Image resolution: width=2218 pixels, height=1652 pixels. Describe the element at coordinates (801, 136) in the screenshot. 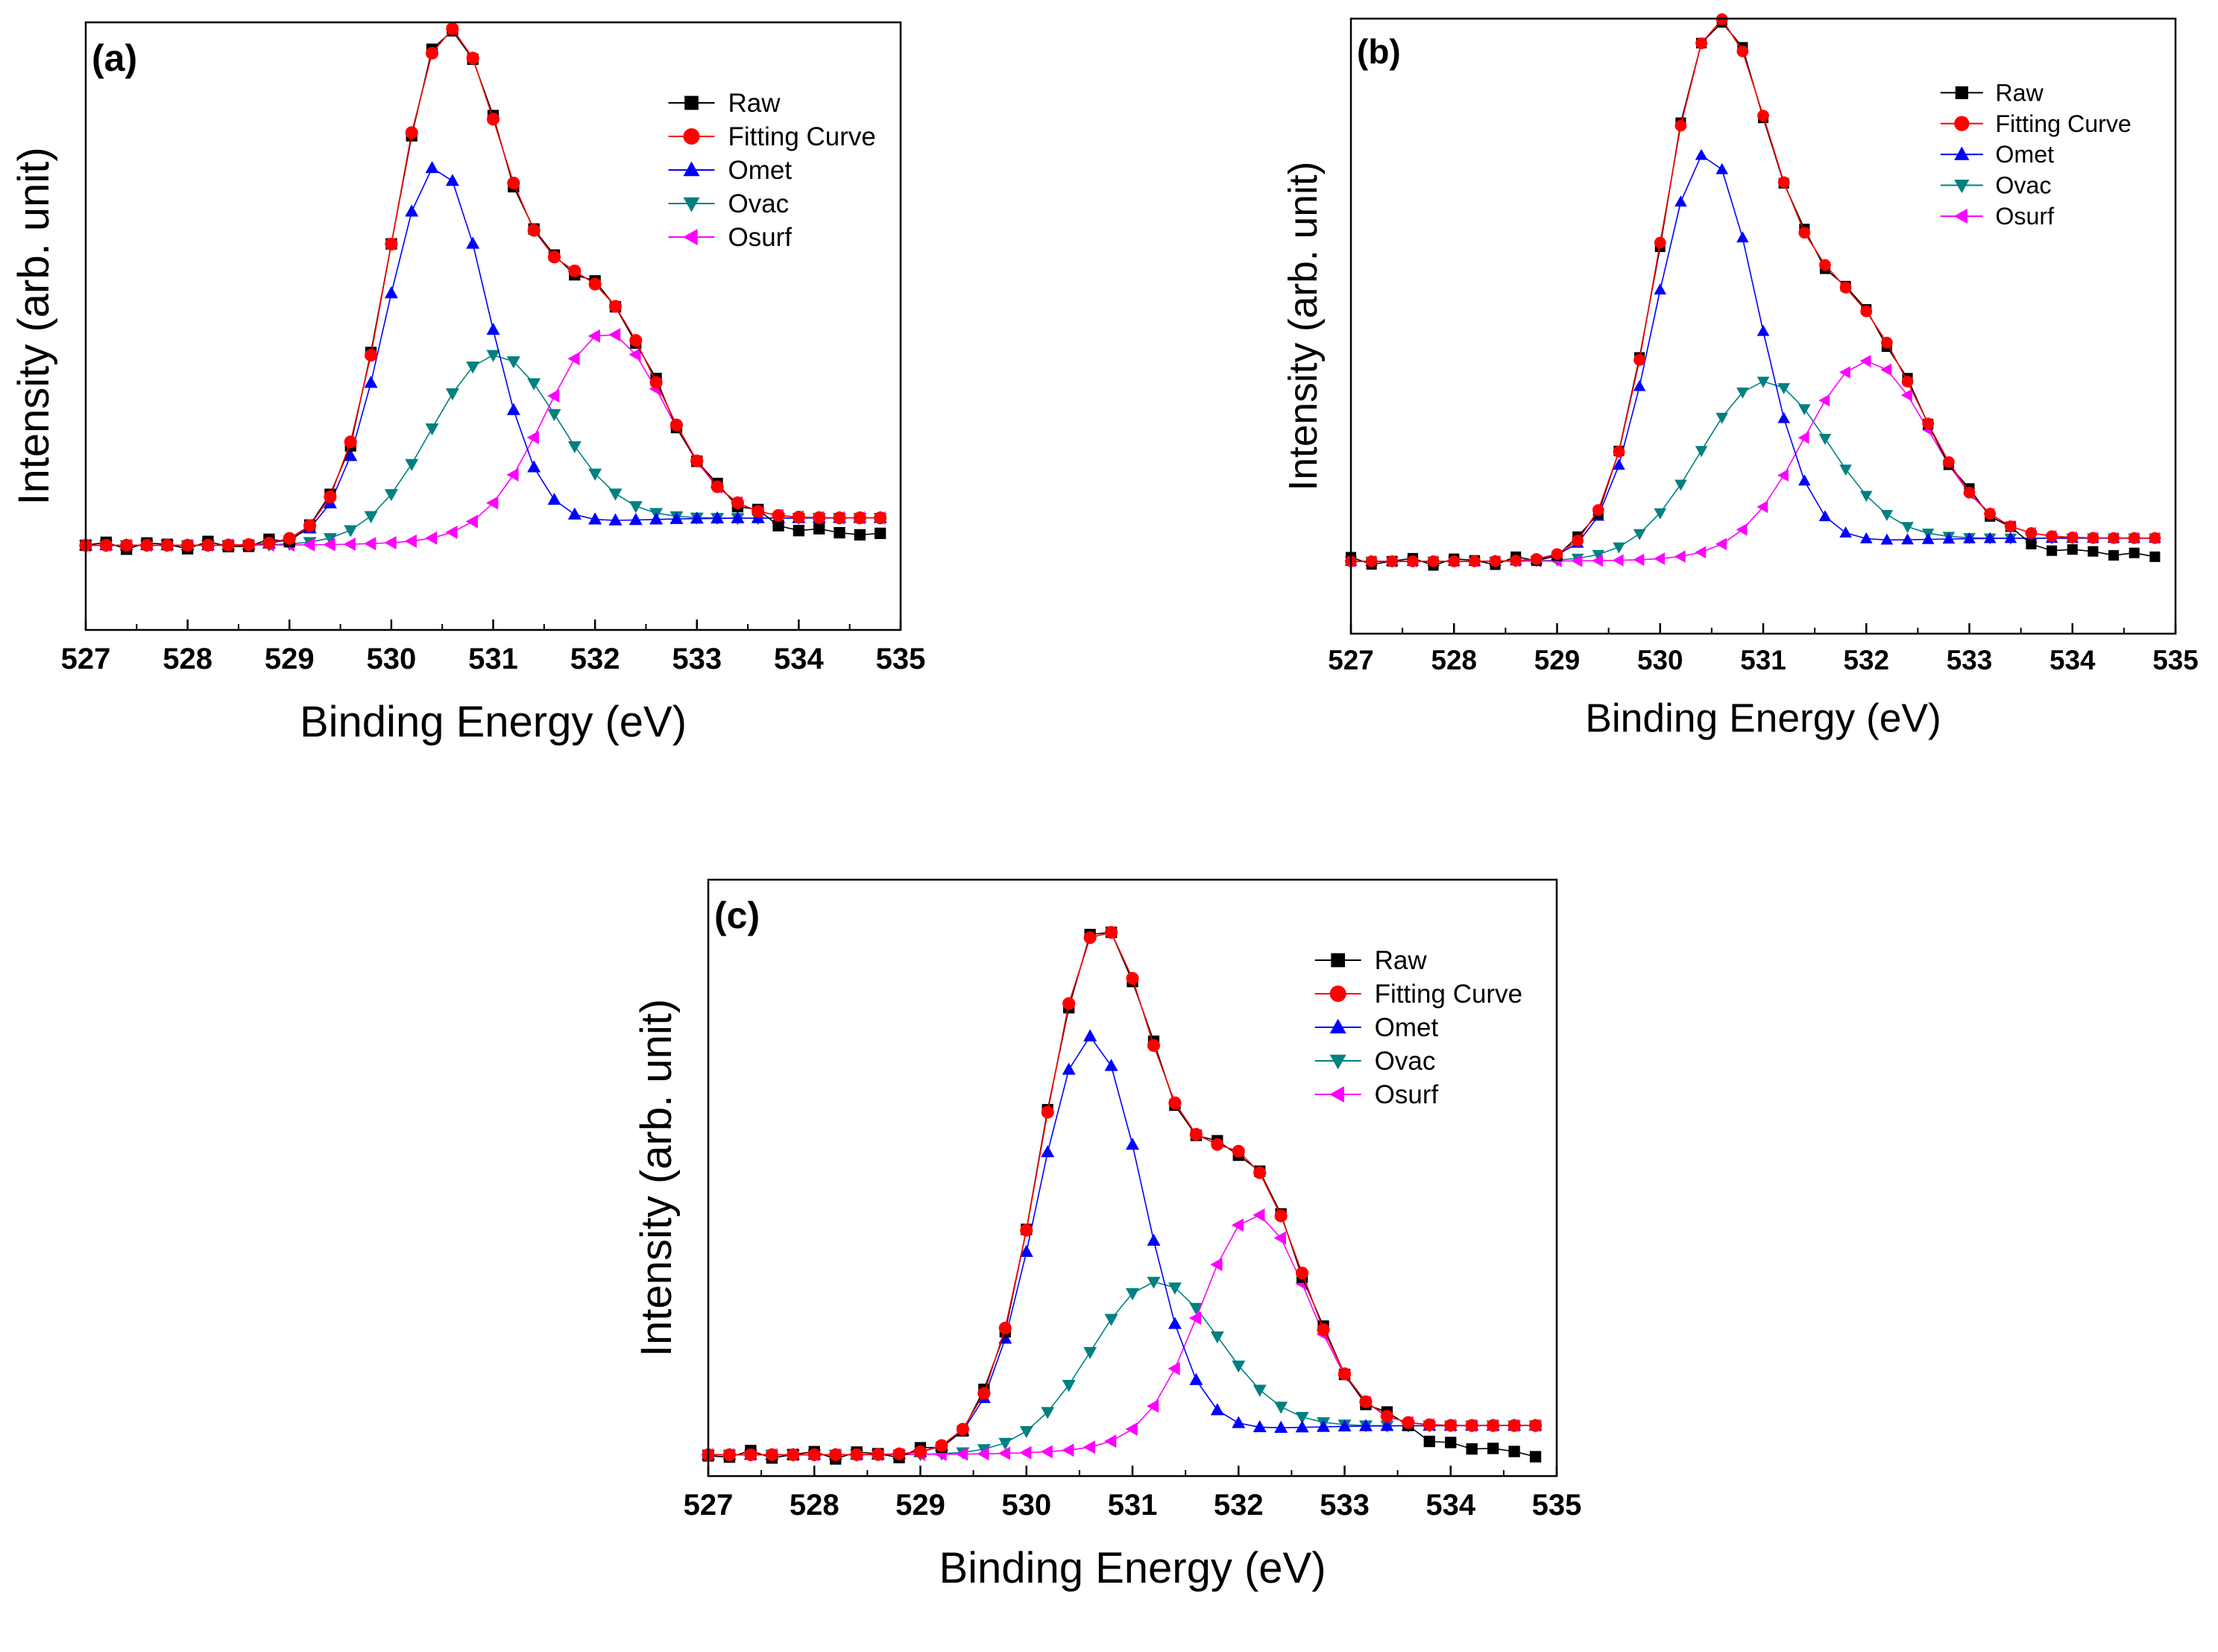

I see `legend-label: Fitting Curve` at that location.